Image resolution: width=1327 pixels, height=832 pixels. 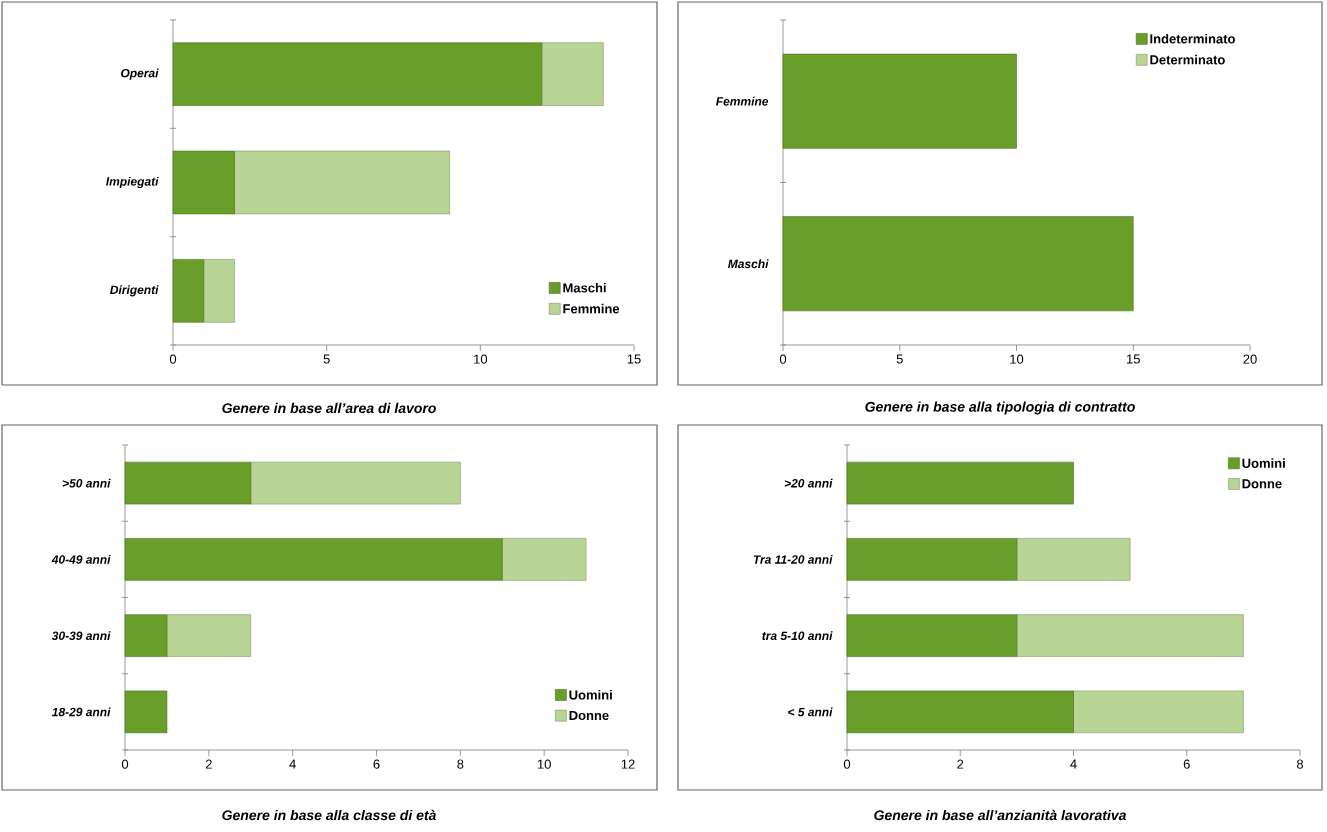 What do you see at coordinates (628, 764) in the screenshot?
I see `x-tick-label: 12` at bounding box center [628, 764].